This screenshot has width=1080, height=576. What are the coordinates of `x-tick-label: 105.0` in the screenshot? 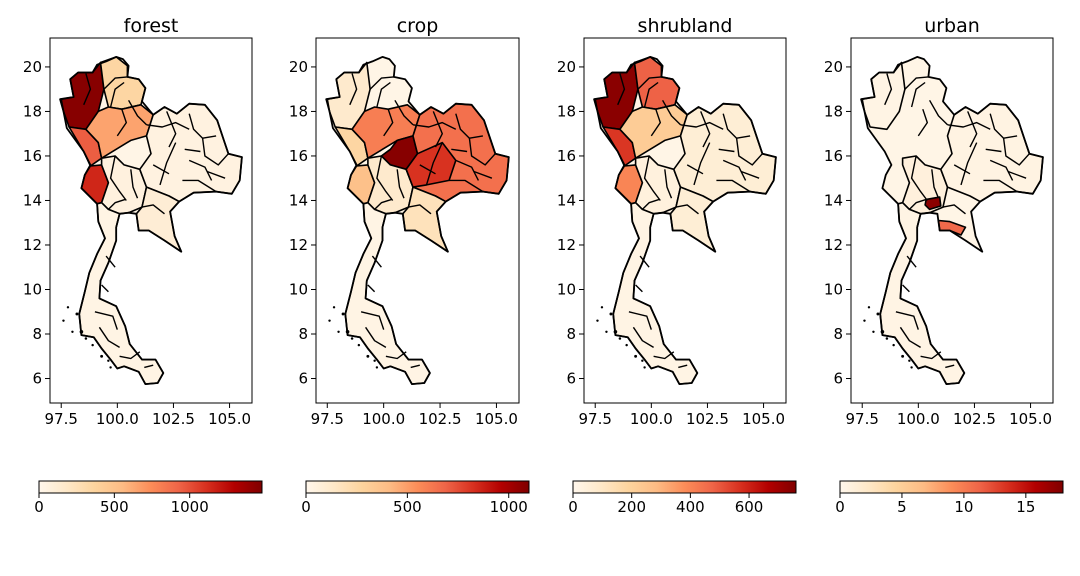 It's located at (763, 419).